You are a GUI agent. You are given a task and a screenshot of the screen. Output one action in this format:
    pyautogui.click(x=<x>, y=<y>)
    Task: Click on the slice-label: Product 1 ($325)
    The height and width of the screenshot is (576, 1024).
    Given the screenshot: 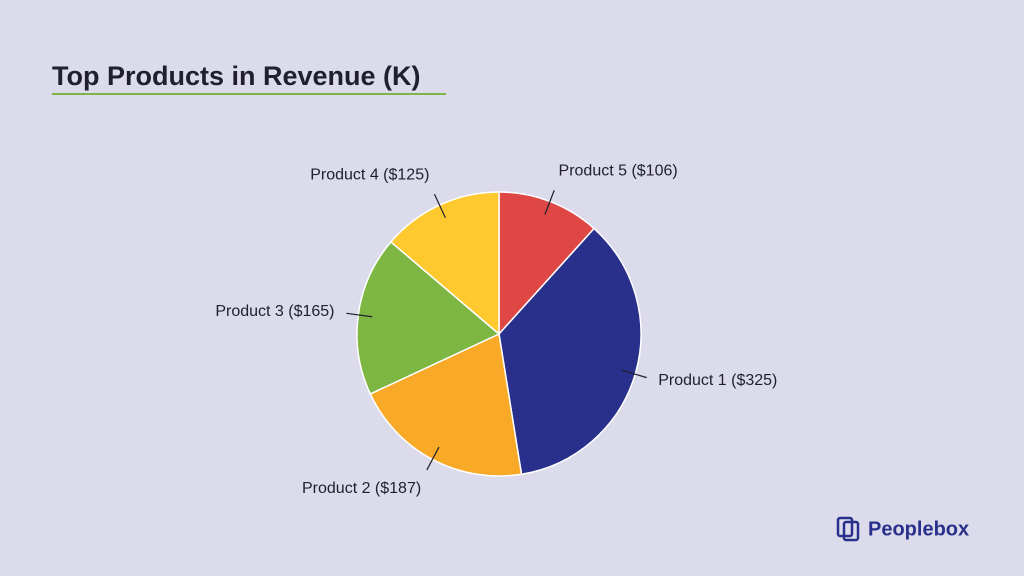 What is the action you would take?
    pyautogui.click(x=717, y=380)
    